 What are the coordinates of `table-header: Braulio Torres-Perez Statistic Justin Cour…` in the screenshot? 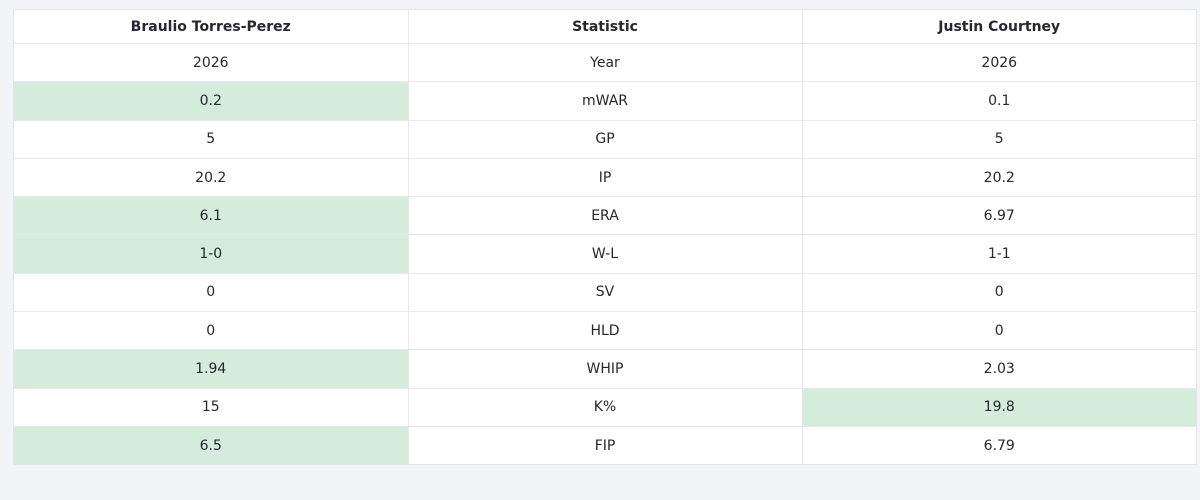 It's located at (605, 27).